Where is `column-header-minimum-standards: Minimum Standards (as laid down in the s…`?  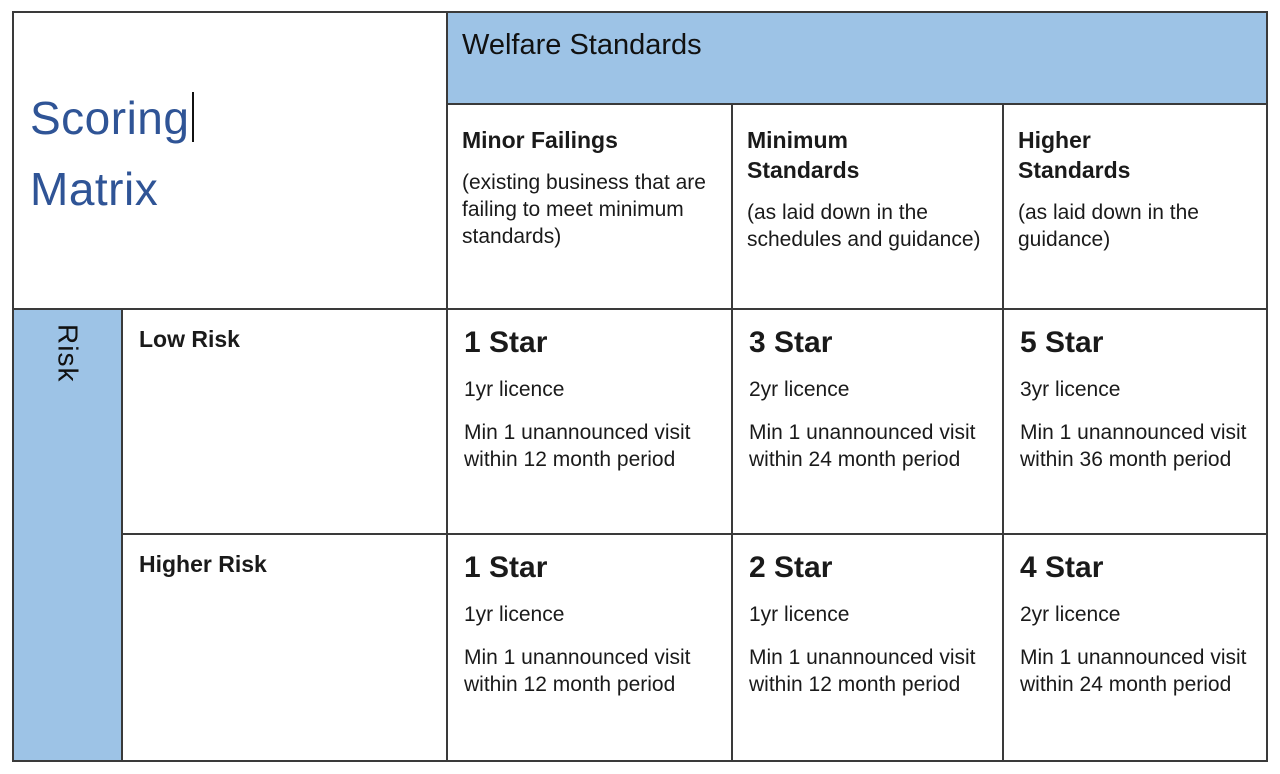 column-header-minimum-standards: Minimum Standards (as laid down in the s… is located at coordinates (867, 206).